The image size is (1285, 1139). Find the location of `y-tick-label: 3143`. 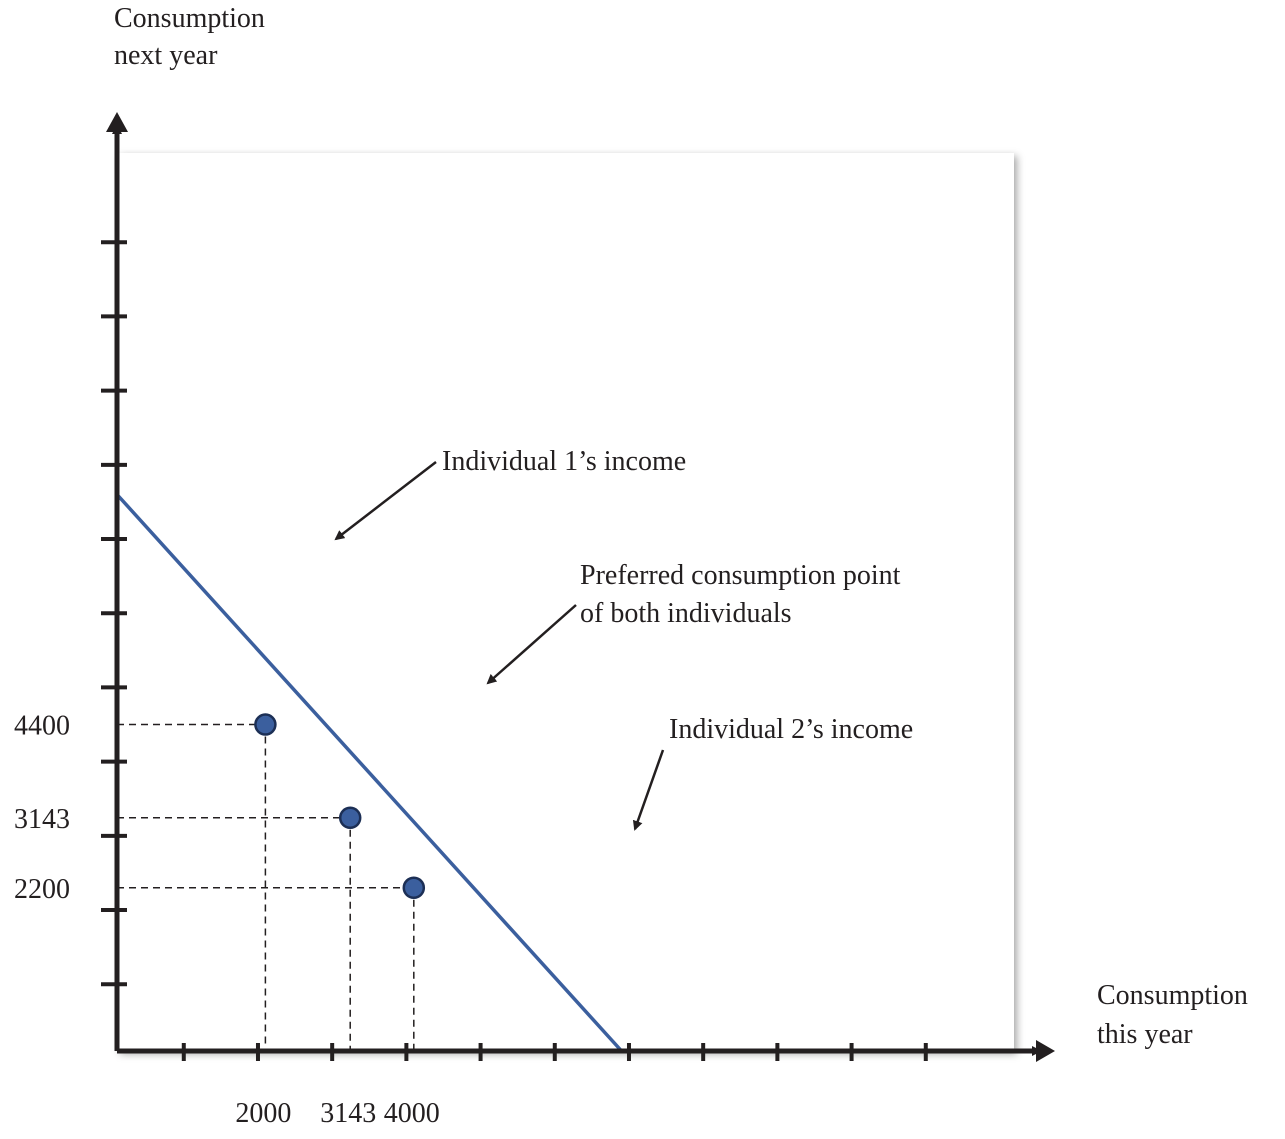

y-tick-label: 3143 is located at coordinates (42, 819).